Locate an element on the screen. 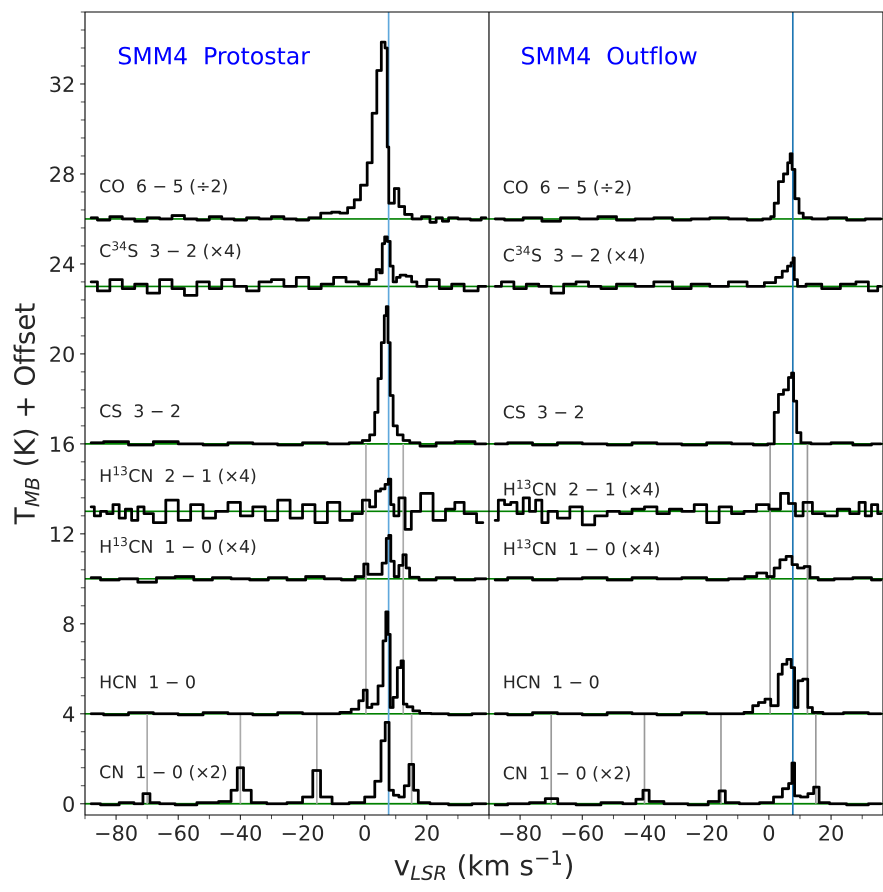 The height and width of the screenshot is (892, 883). y-tick-label: 12 is located at coordinates (62, 534).